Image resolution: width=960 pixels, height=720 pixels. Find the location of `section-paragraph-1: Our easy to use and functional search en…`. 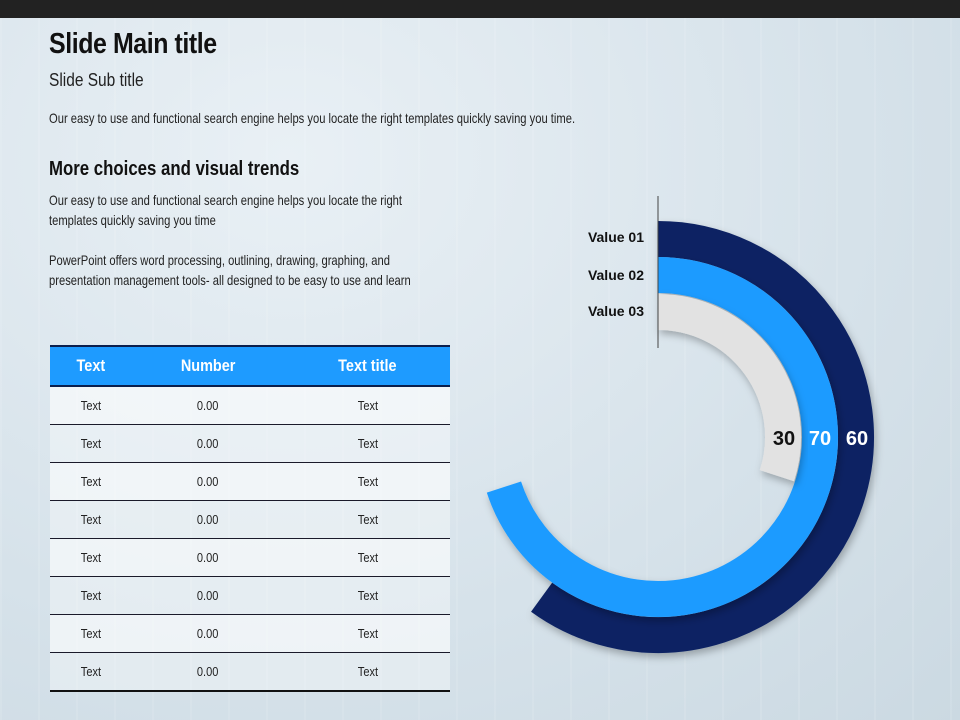

section-paragraph-1: Our easy to use and functional search en… is located at coordinates (226, 210).